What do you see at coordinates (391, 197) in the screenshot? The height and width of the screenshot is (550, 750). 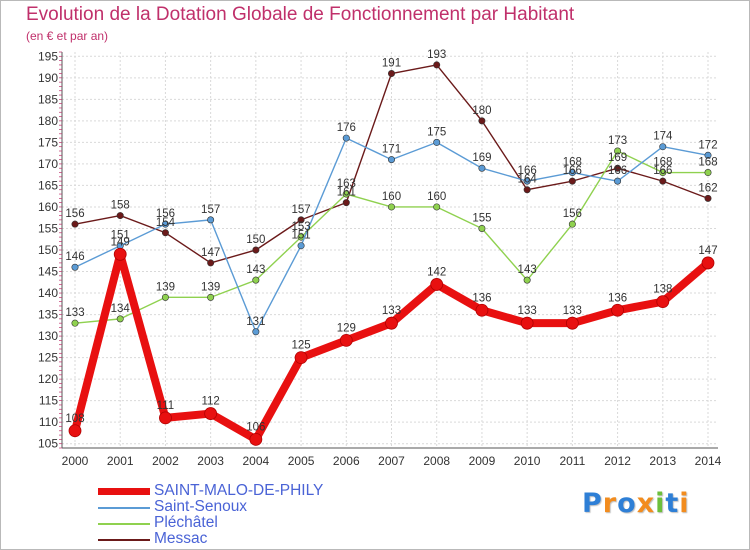 I see `data-label: 160` at bounding box center [391, 197].